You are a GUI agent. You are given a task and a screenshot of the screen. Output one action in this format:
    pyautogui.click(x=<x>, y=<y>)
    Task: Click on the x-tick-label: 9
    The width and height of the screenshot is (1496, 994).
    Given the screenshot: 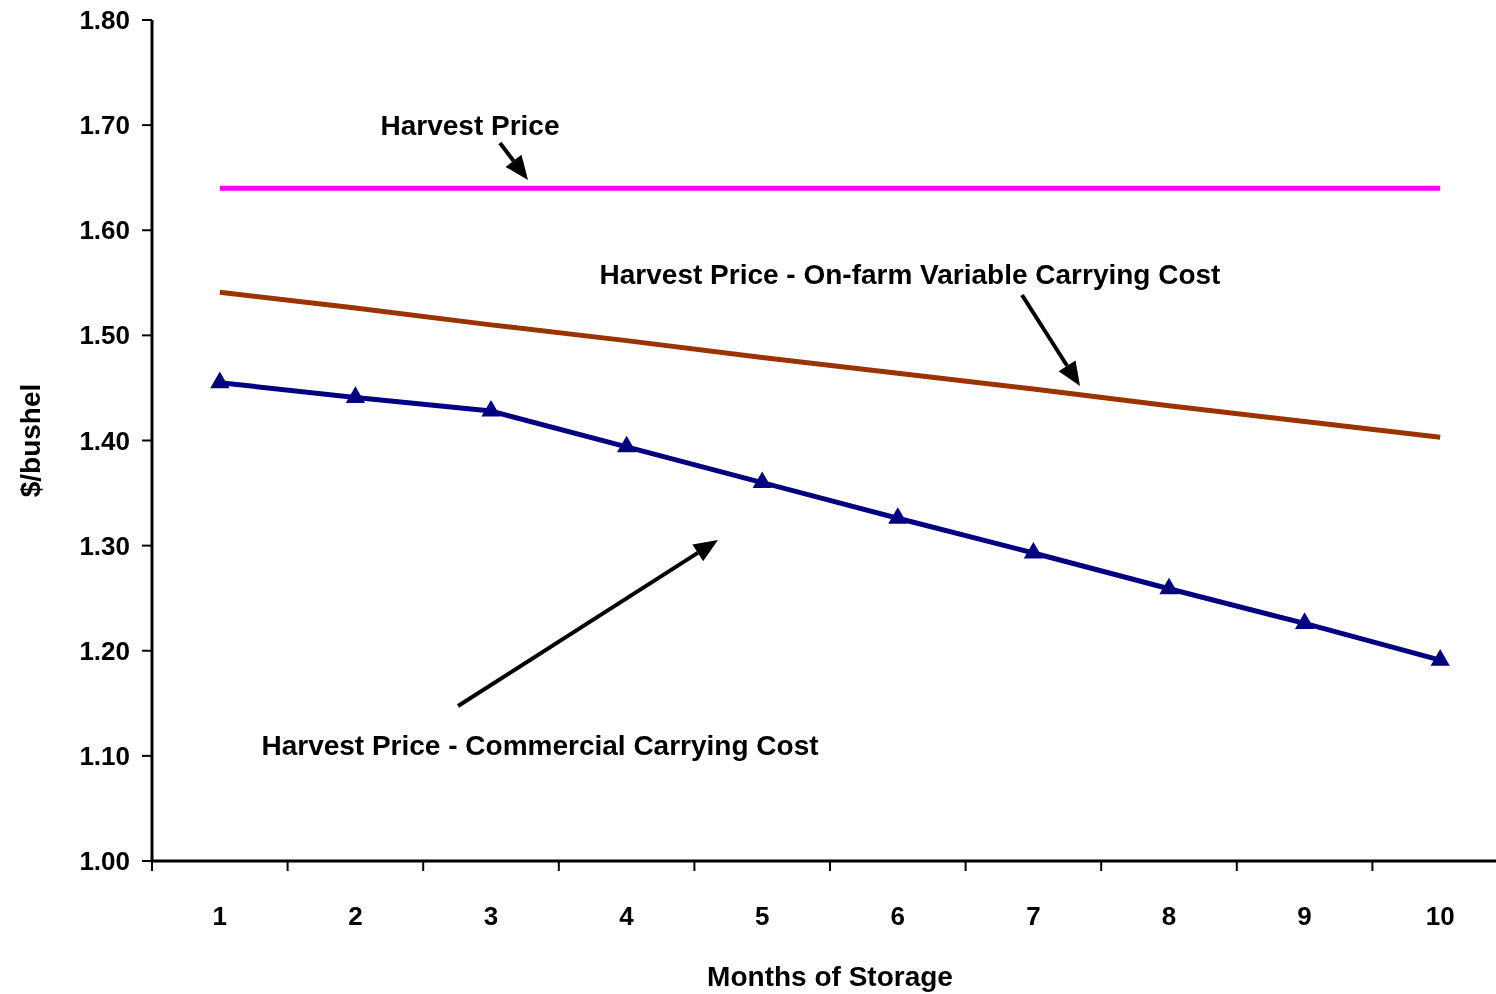 What is the action you would take?
    pyautogui.click(x=1304, y=916)
    